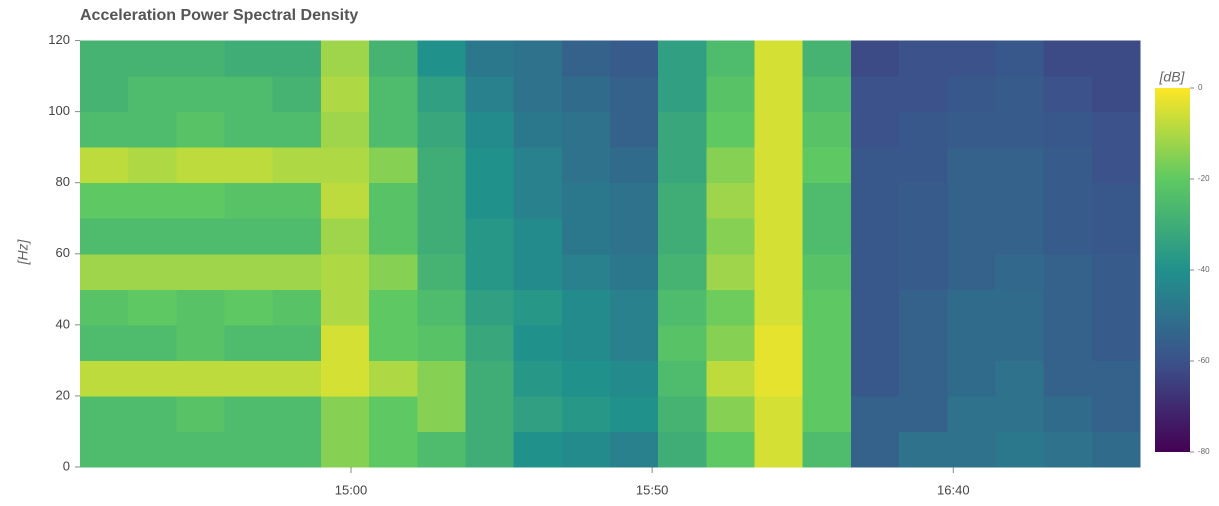 This screenshot has height=506, width=1219. What do you see at coordinates (59, 39) in the screenshot?
I see `y-tick-label: 120` at bounding box center [59, 39].